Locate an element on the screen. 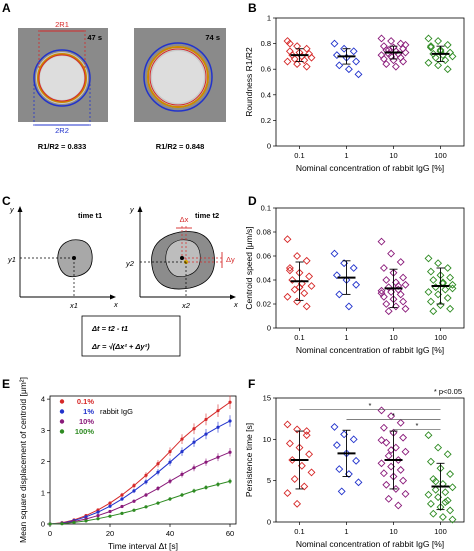  y-tick-label: 0.02 is located at coordinates (263, 304).